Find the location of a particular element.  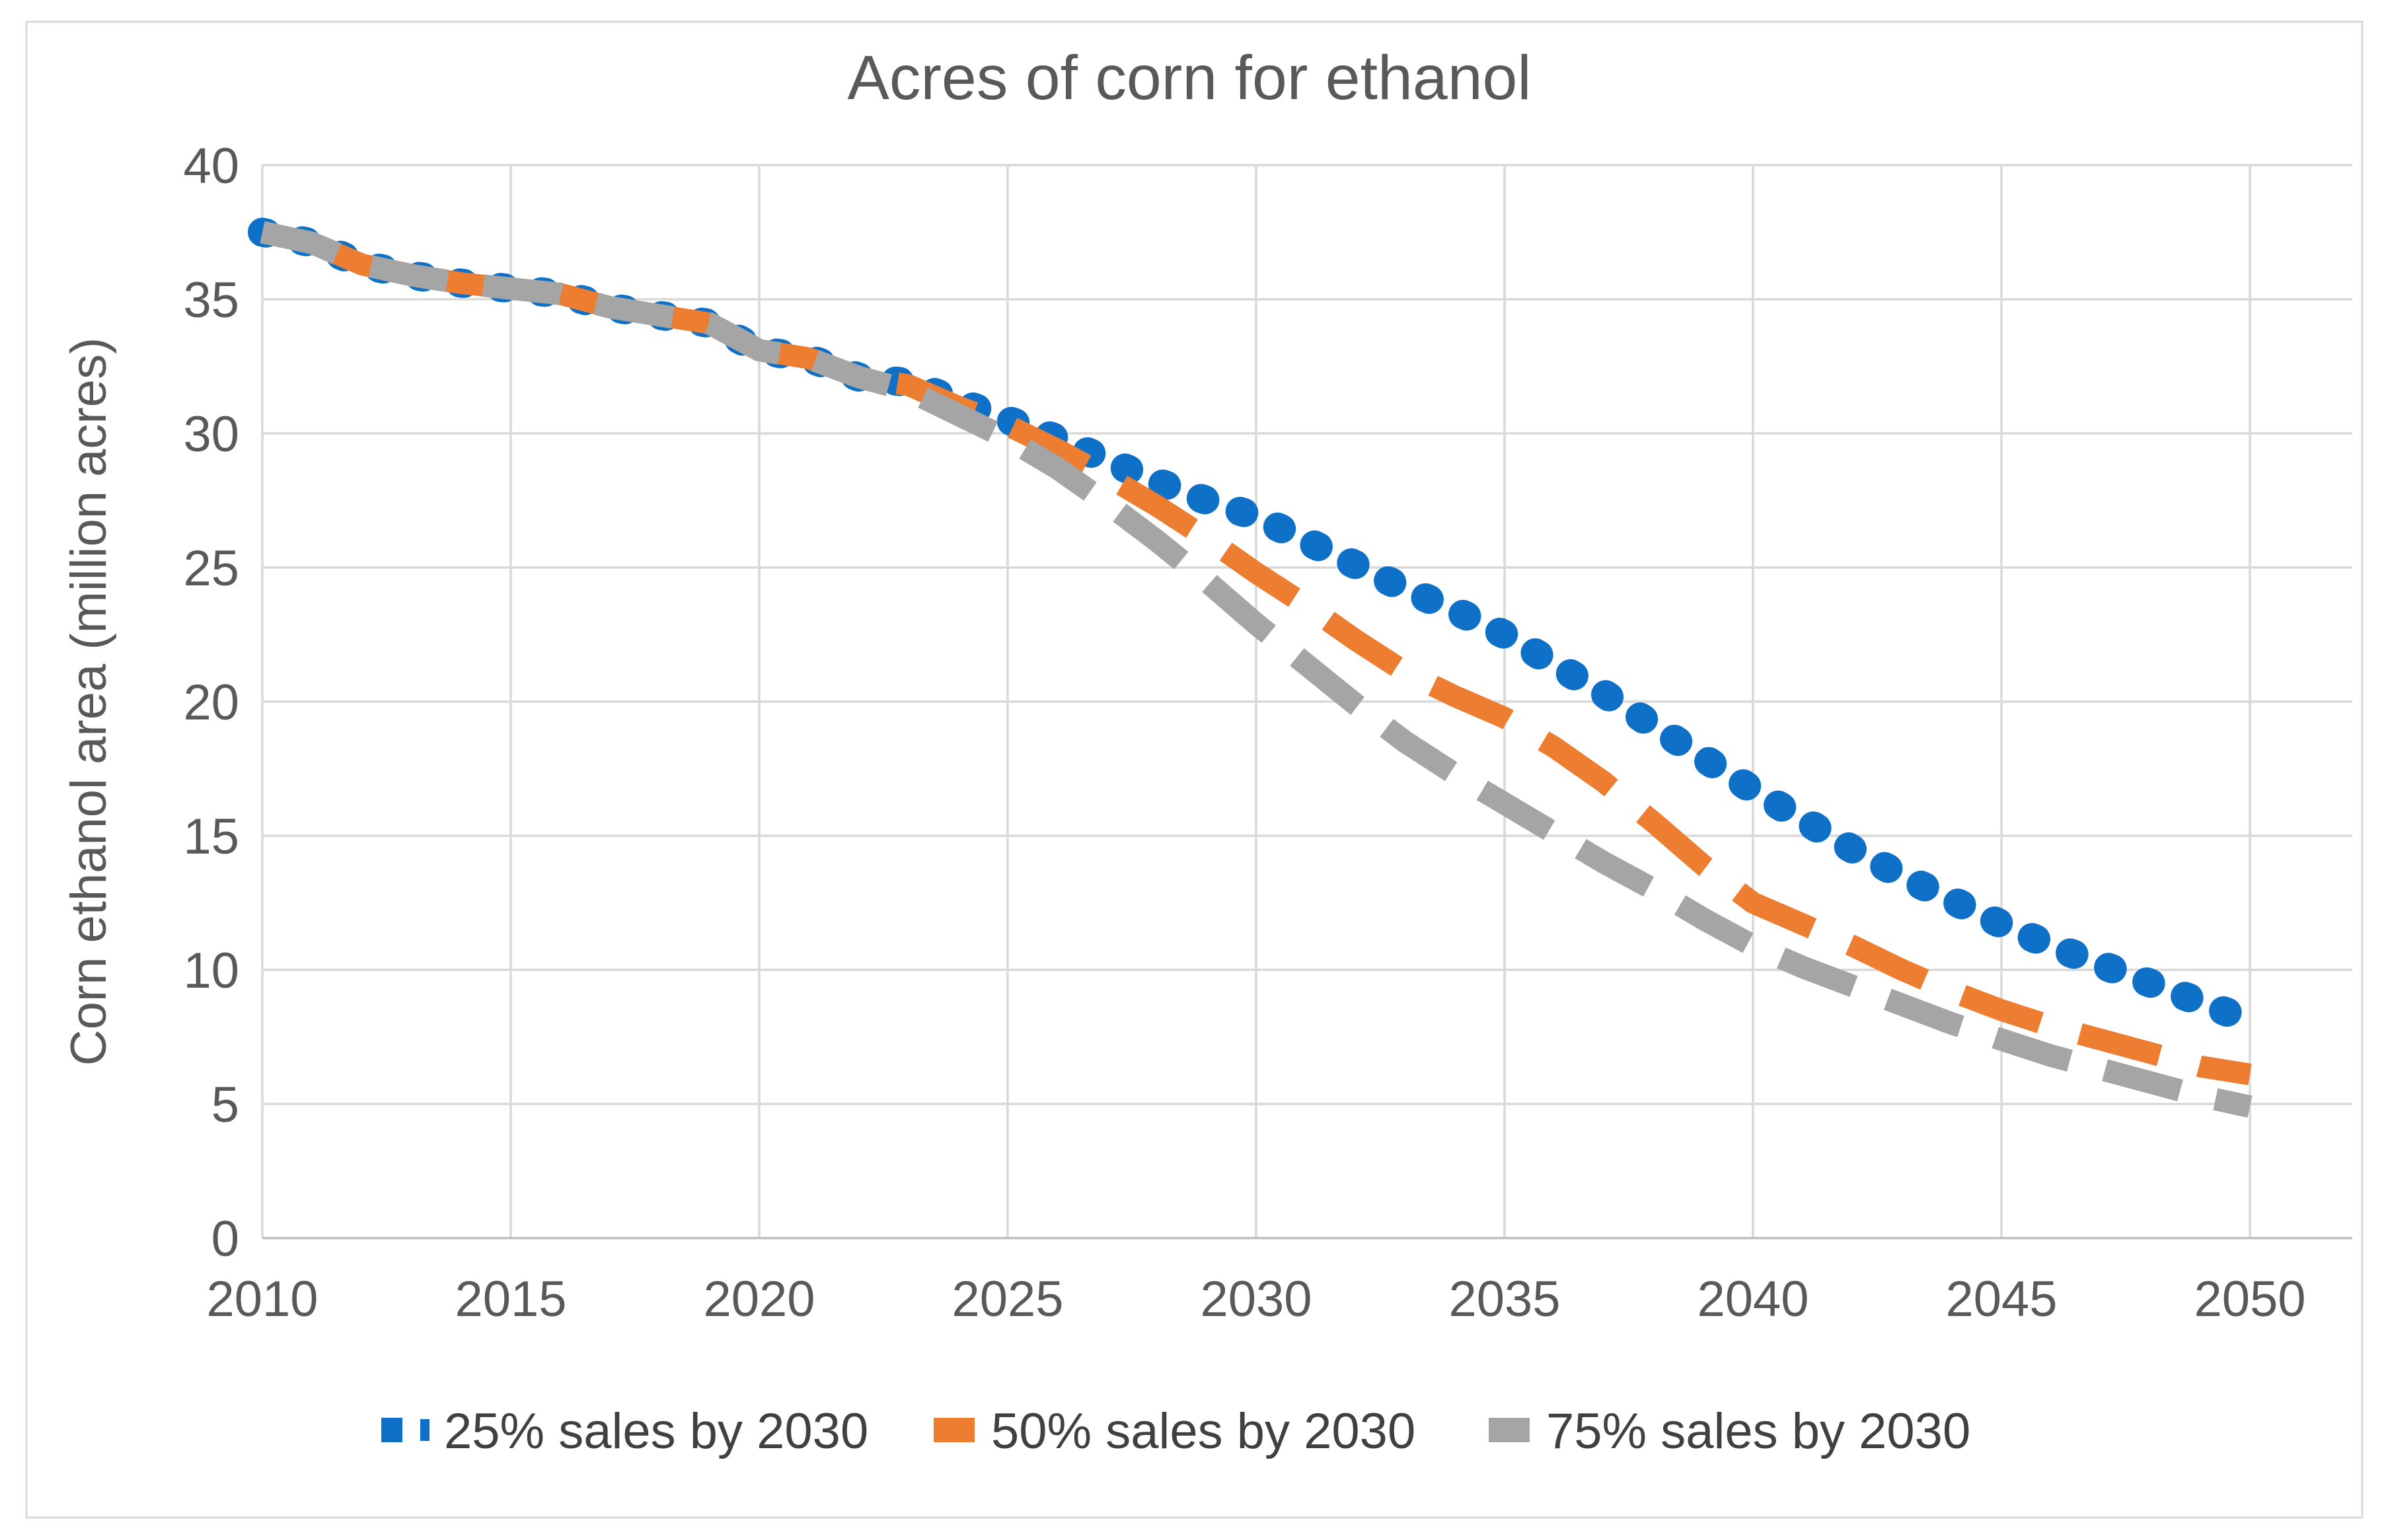

legend-item-50pct: 50% sales by 2030 is located at coordinates (1174, 1431).